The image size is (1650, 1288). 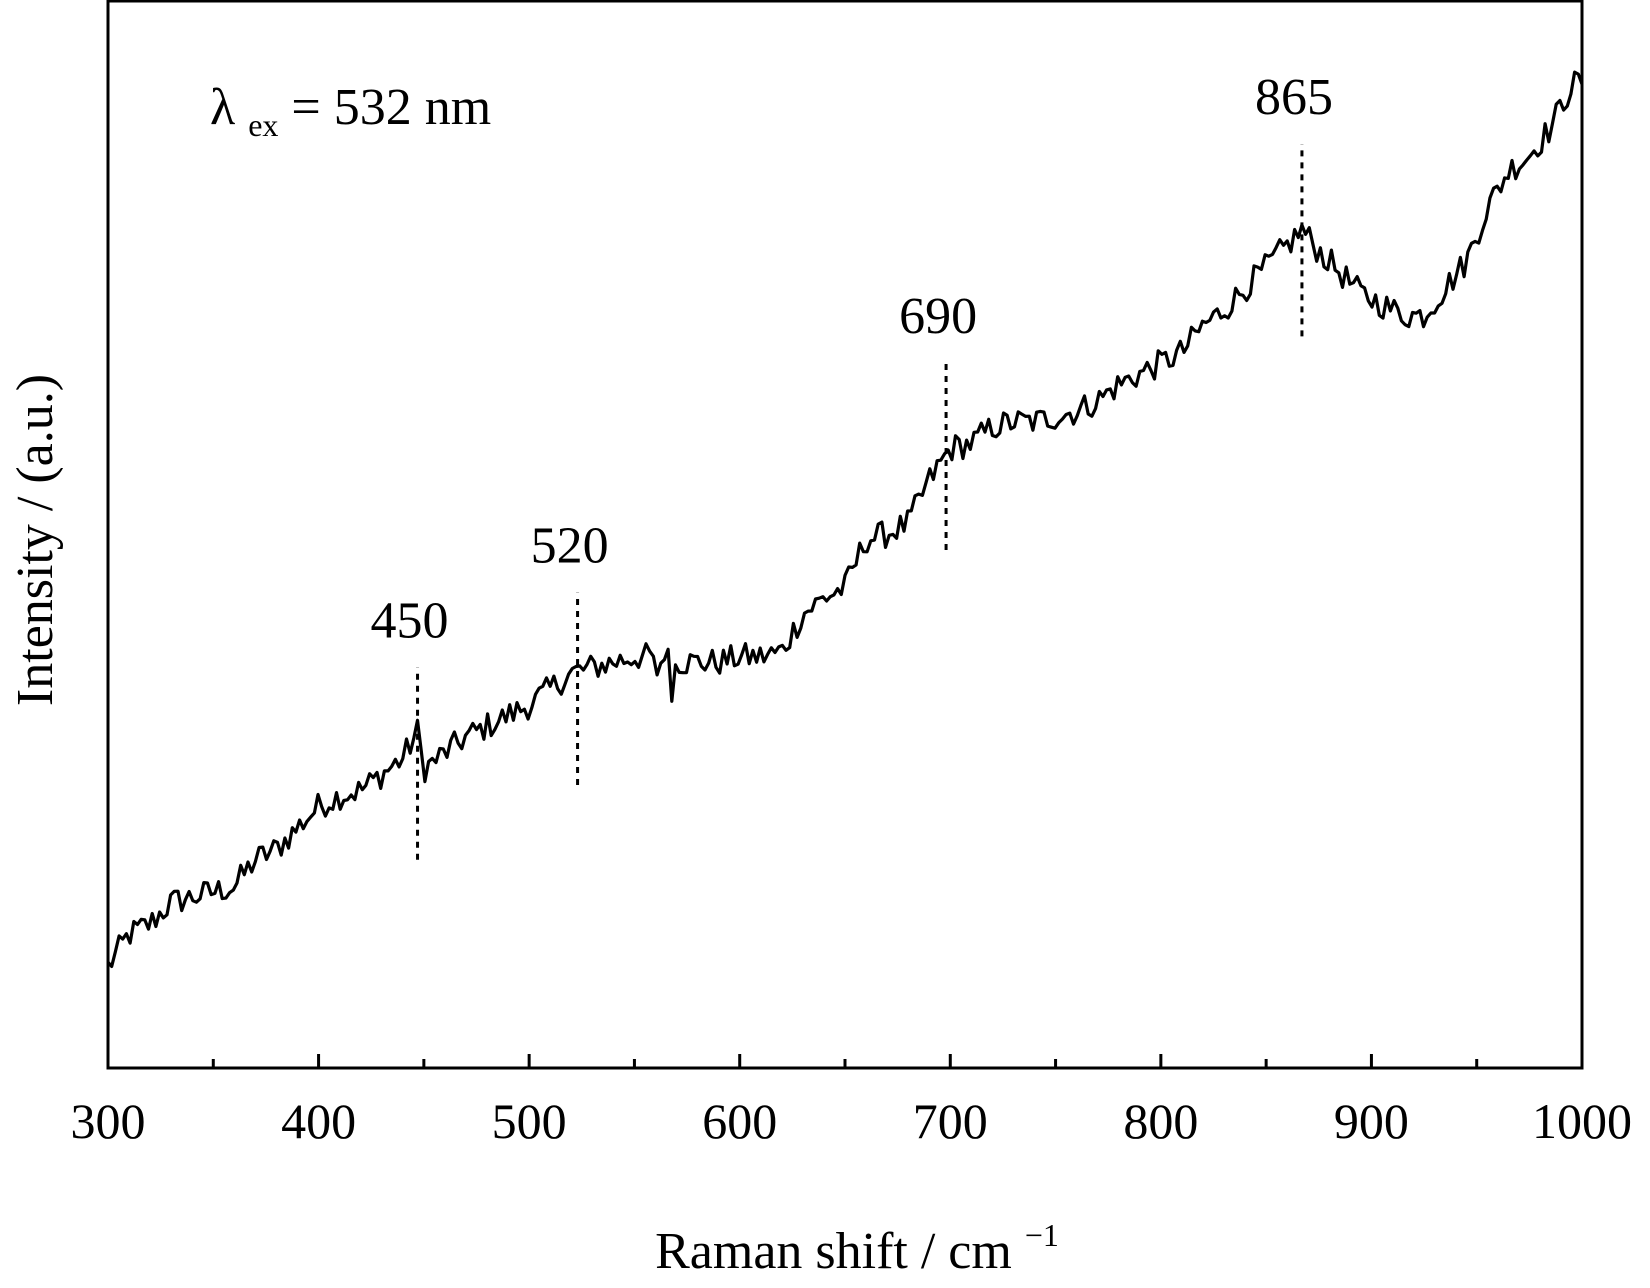 I want to click on x-tick-label: 800, so click(x=1160, y=1121).